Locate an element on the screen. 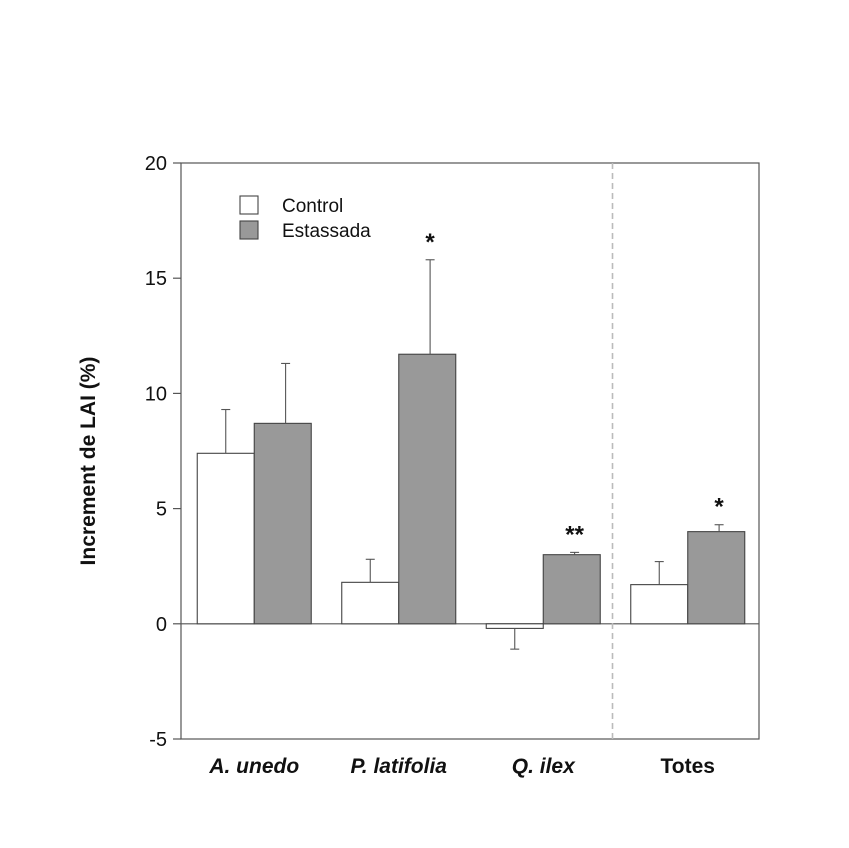 The image size is (849, 848). y-tick-label: 5 is located at coordinates (161, 510).